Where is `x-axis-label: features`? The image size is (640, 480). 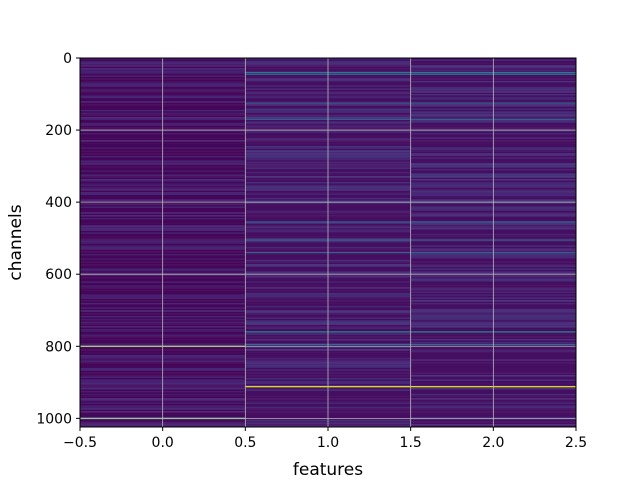 x-axis-label: features is located at coordinates (328, 470).